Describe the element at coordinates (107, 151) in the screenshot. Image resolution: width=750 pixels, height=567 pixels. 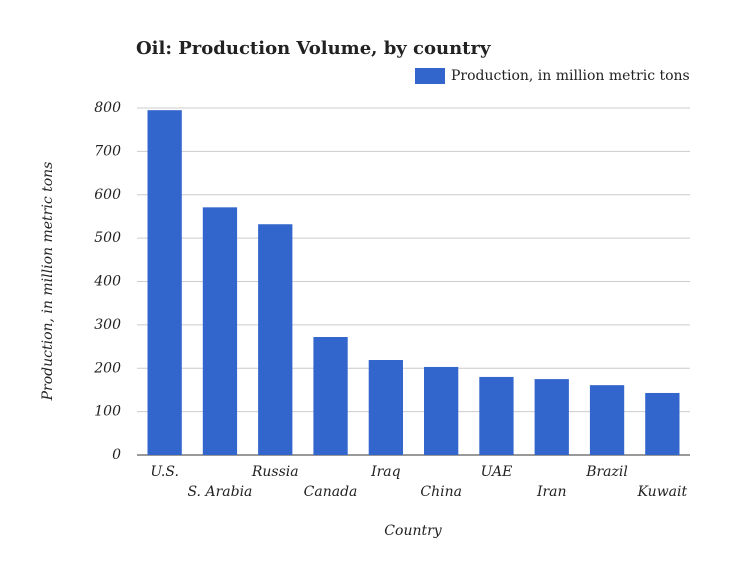
I see `y-tick-label: 700` at that location.